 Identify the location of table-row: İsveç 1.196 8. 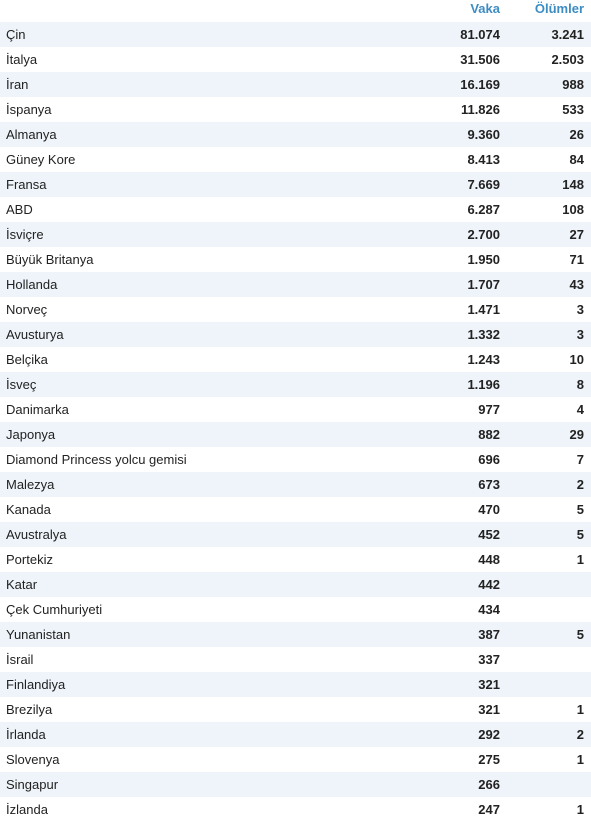
(295, 384).